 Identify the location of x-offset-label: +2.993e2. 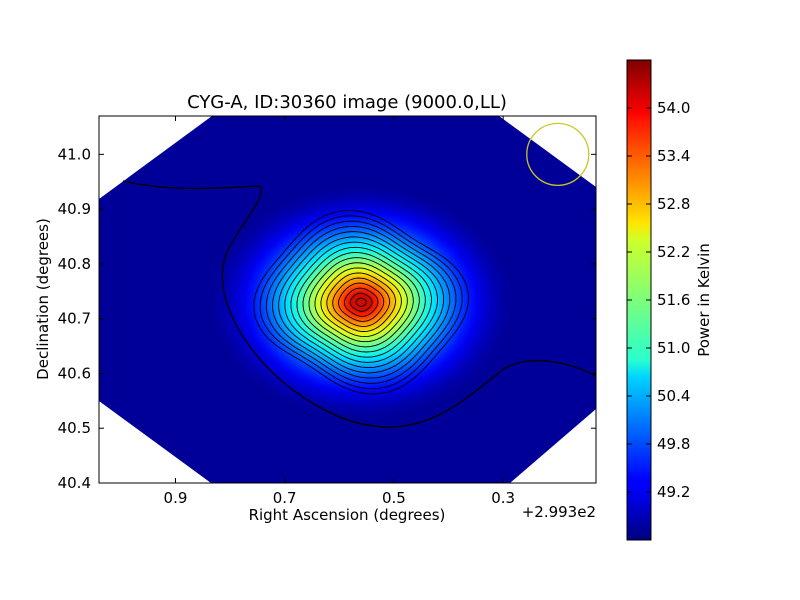
(559, 512).